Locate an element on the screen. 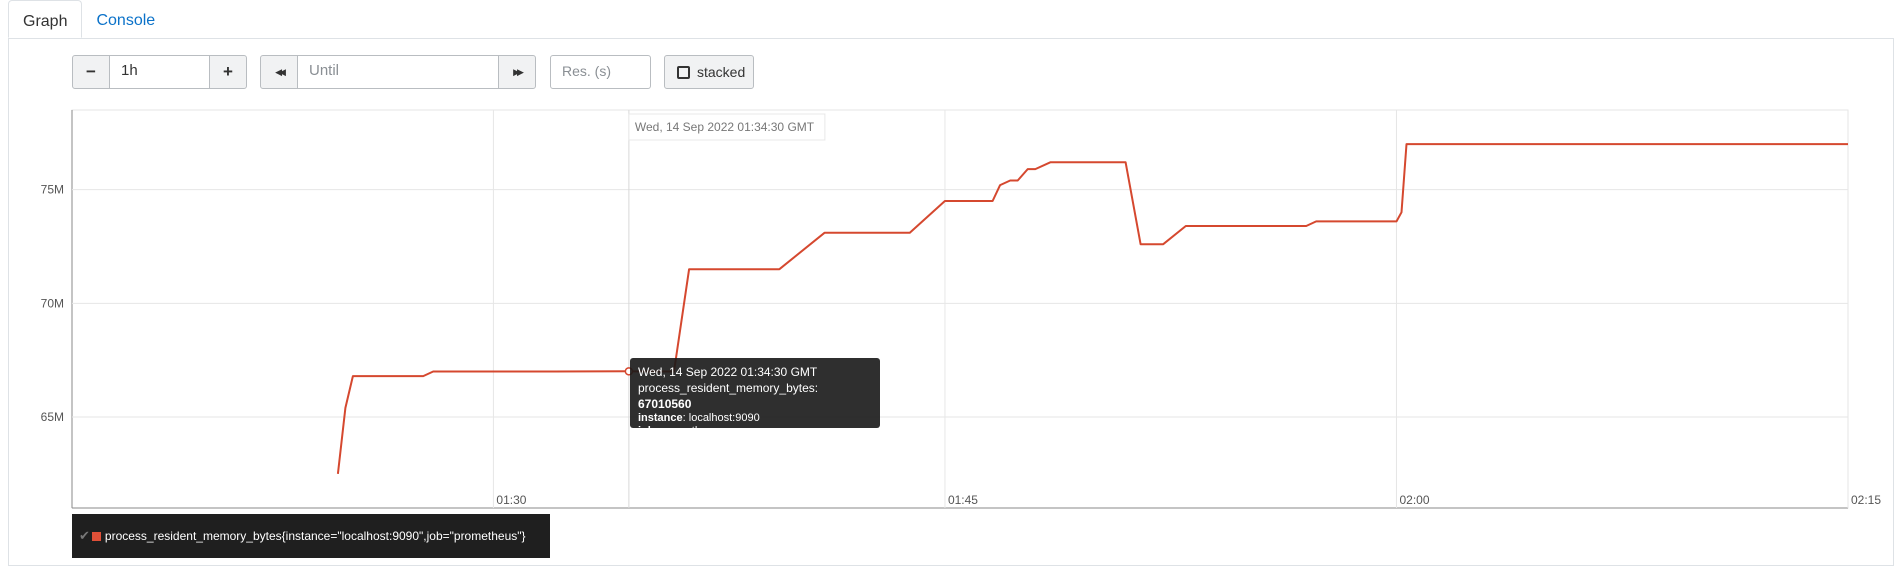  tooltip-instance: instance: localhost:9090 is located at coordinates (755, 418).